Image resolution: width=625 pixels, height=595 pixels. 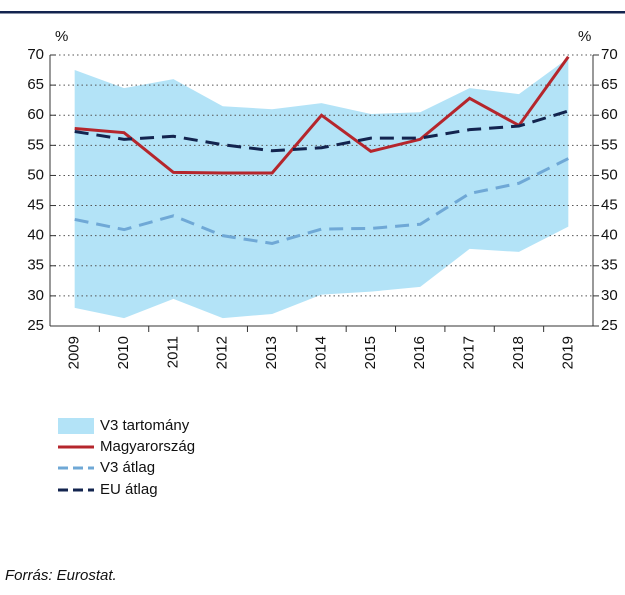 What do you see at coordinates (609, 174) in the screenshot?
I see `y2-tick-label: 50` at bounding box center [609, 174].